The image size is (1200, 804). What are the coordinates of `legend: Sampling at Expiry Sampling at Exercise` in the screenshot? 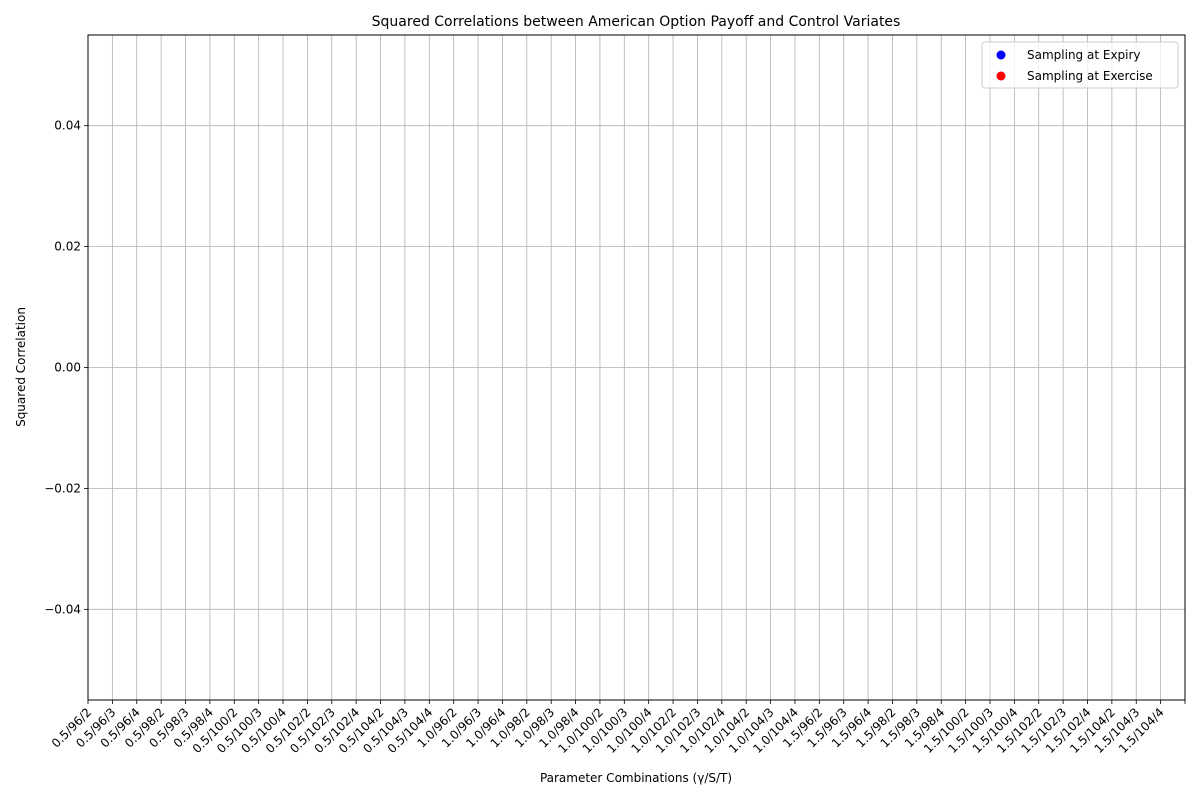 It's located at (1080, 65).